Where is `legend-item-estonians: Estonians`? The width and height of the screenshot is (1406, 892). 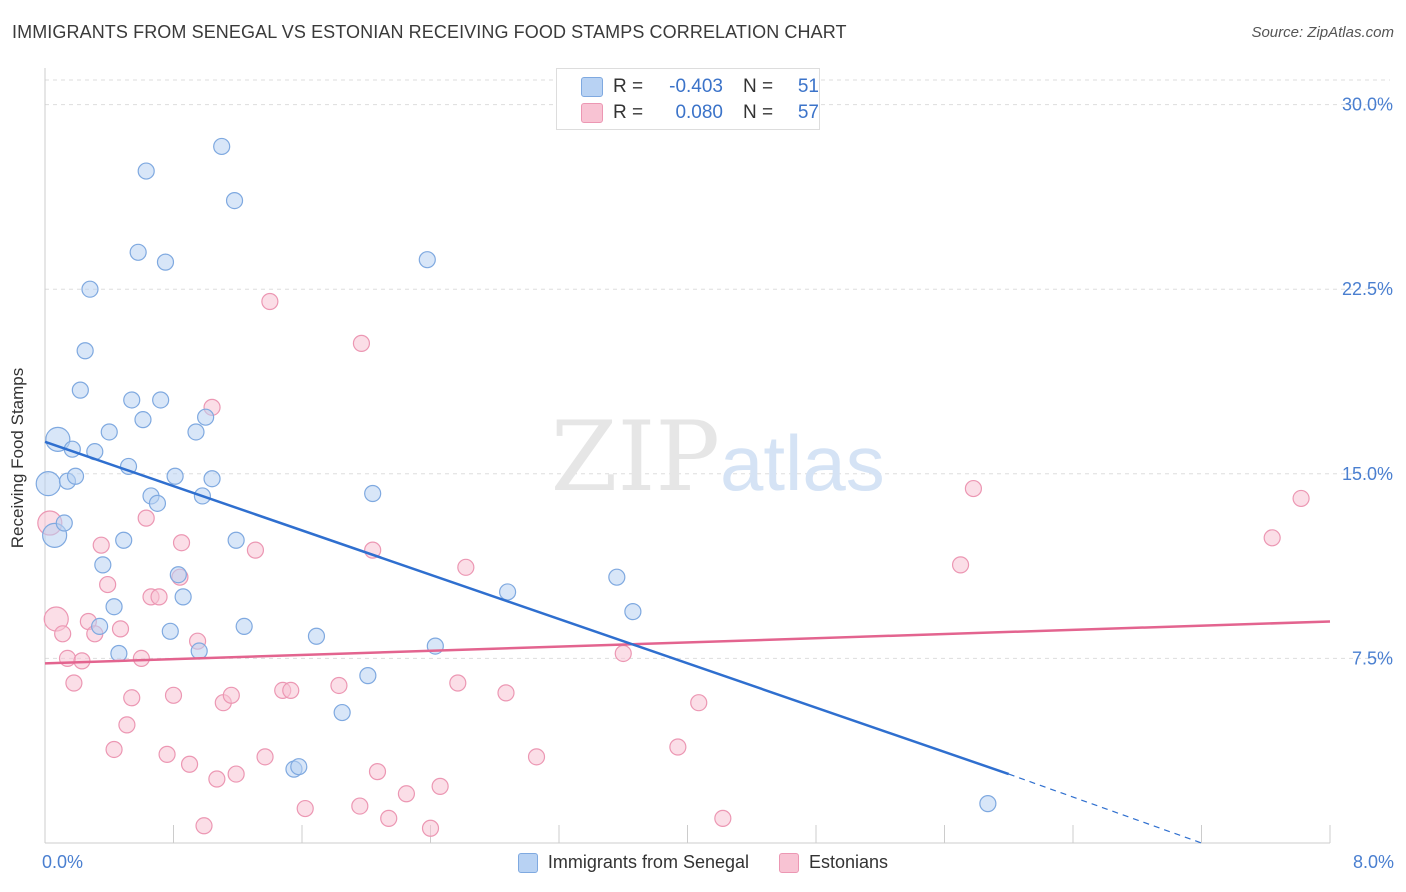 legend-item-estonians: Estonians is located at coordinates (833, 862).